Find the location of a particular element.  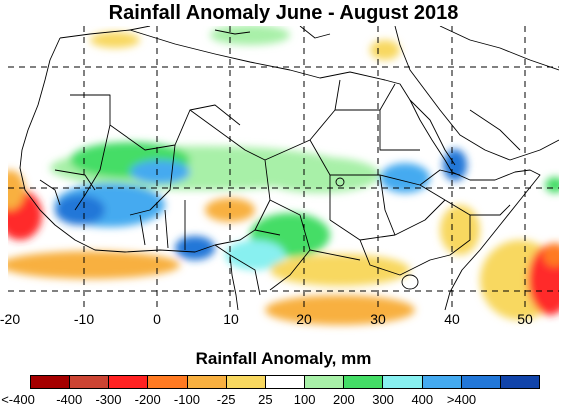

legend-label: 200 is located at coordinates (343, 399).